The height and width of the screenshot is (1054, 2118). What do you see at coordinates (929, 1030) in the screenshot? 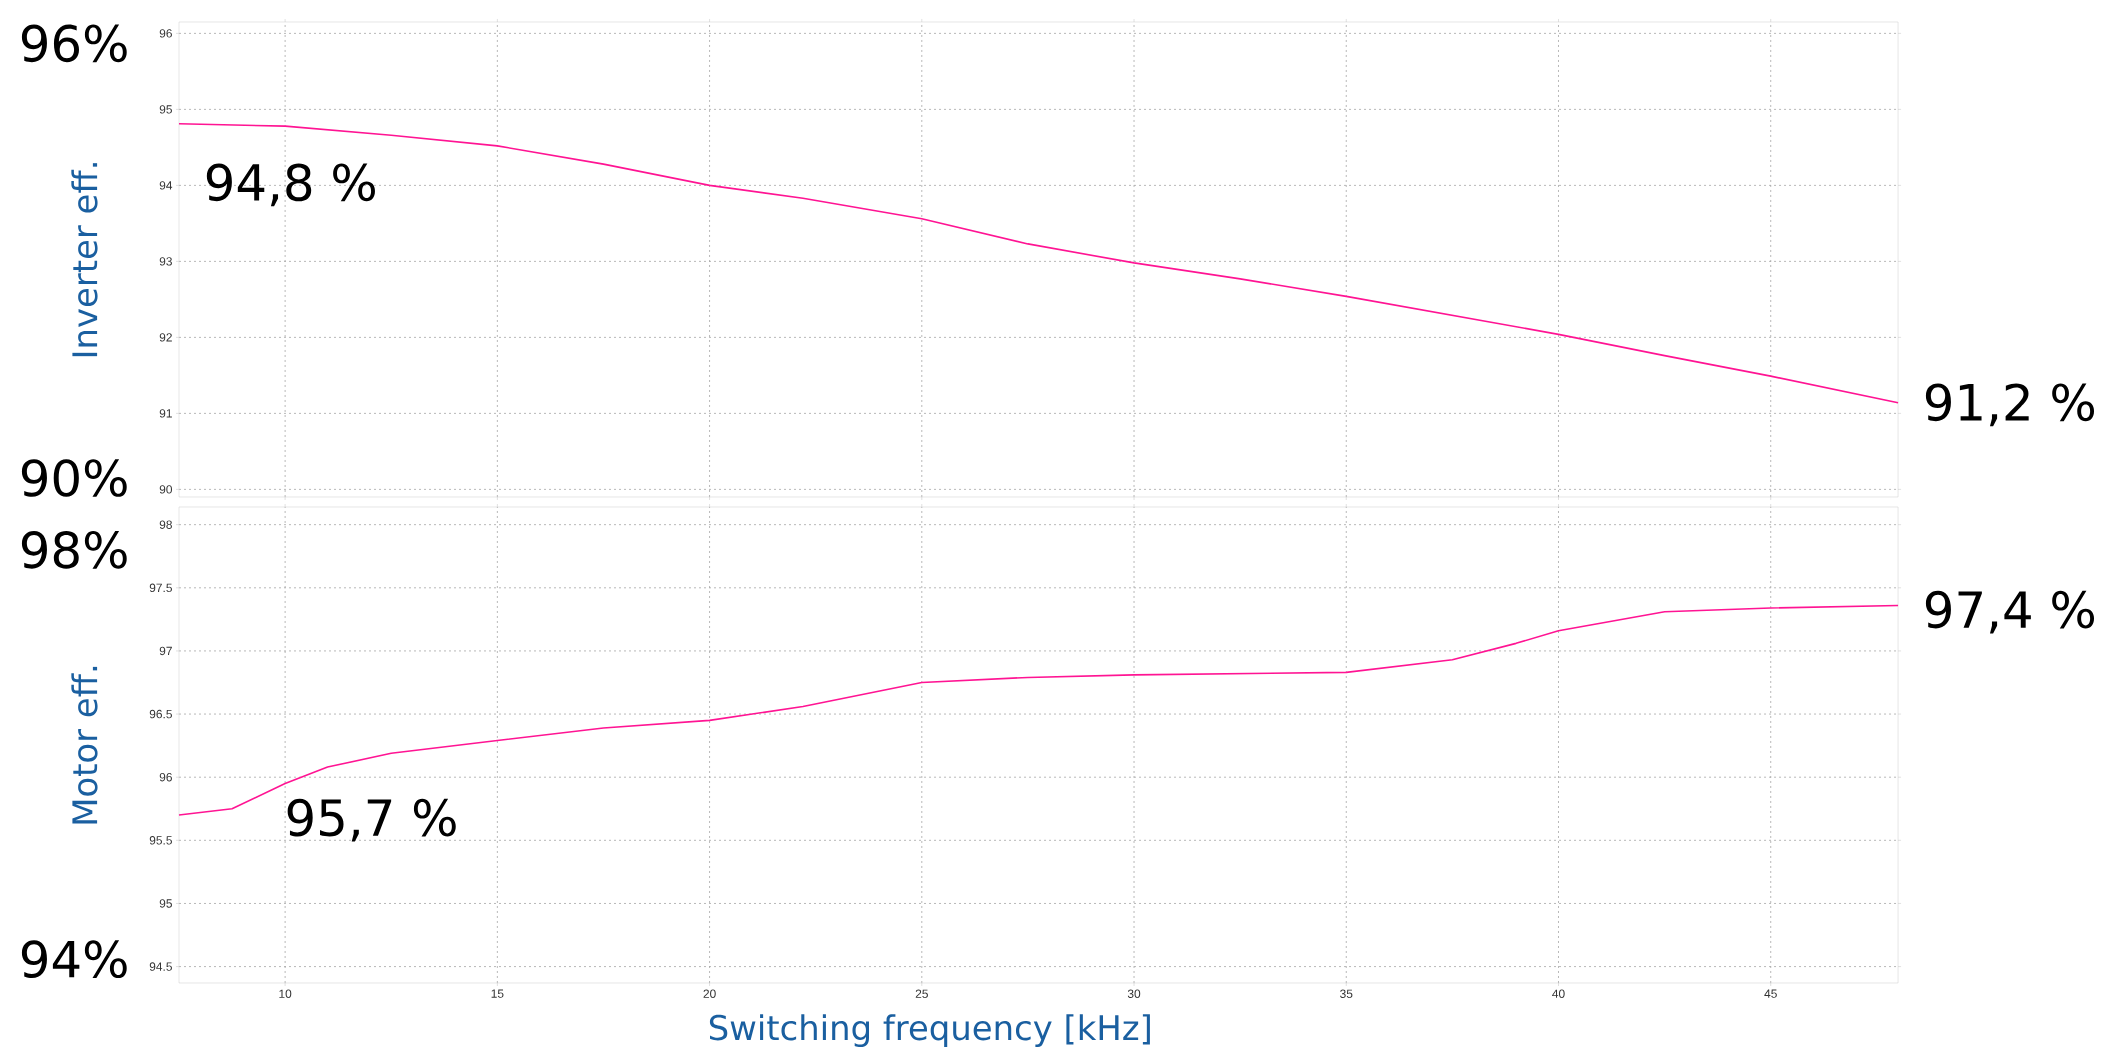
I see `x-axis-title: Switching frequency [kHz]` at bounding box center [929, 1030].